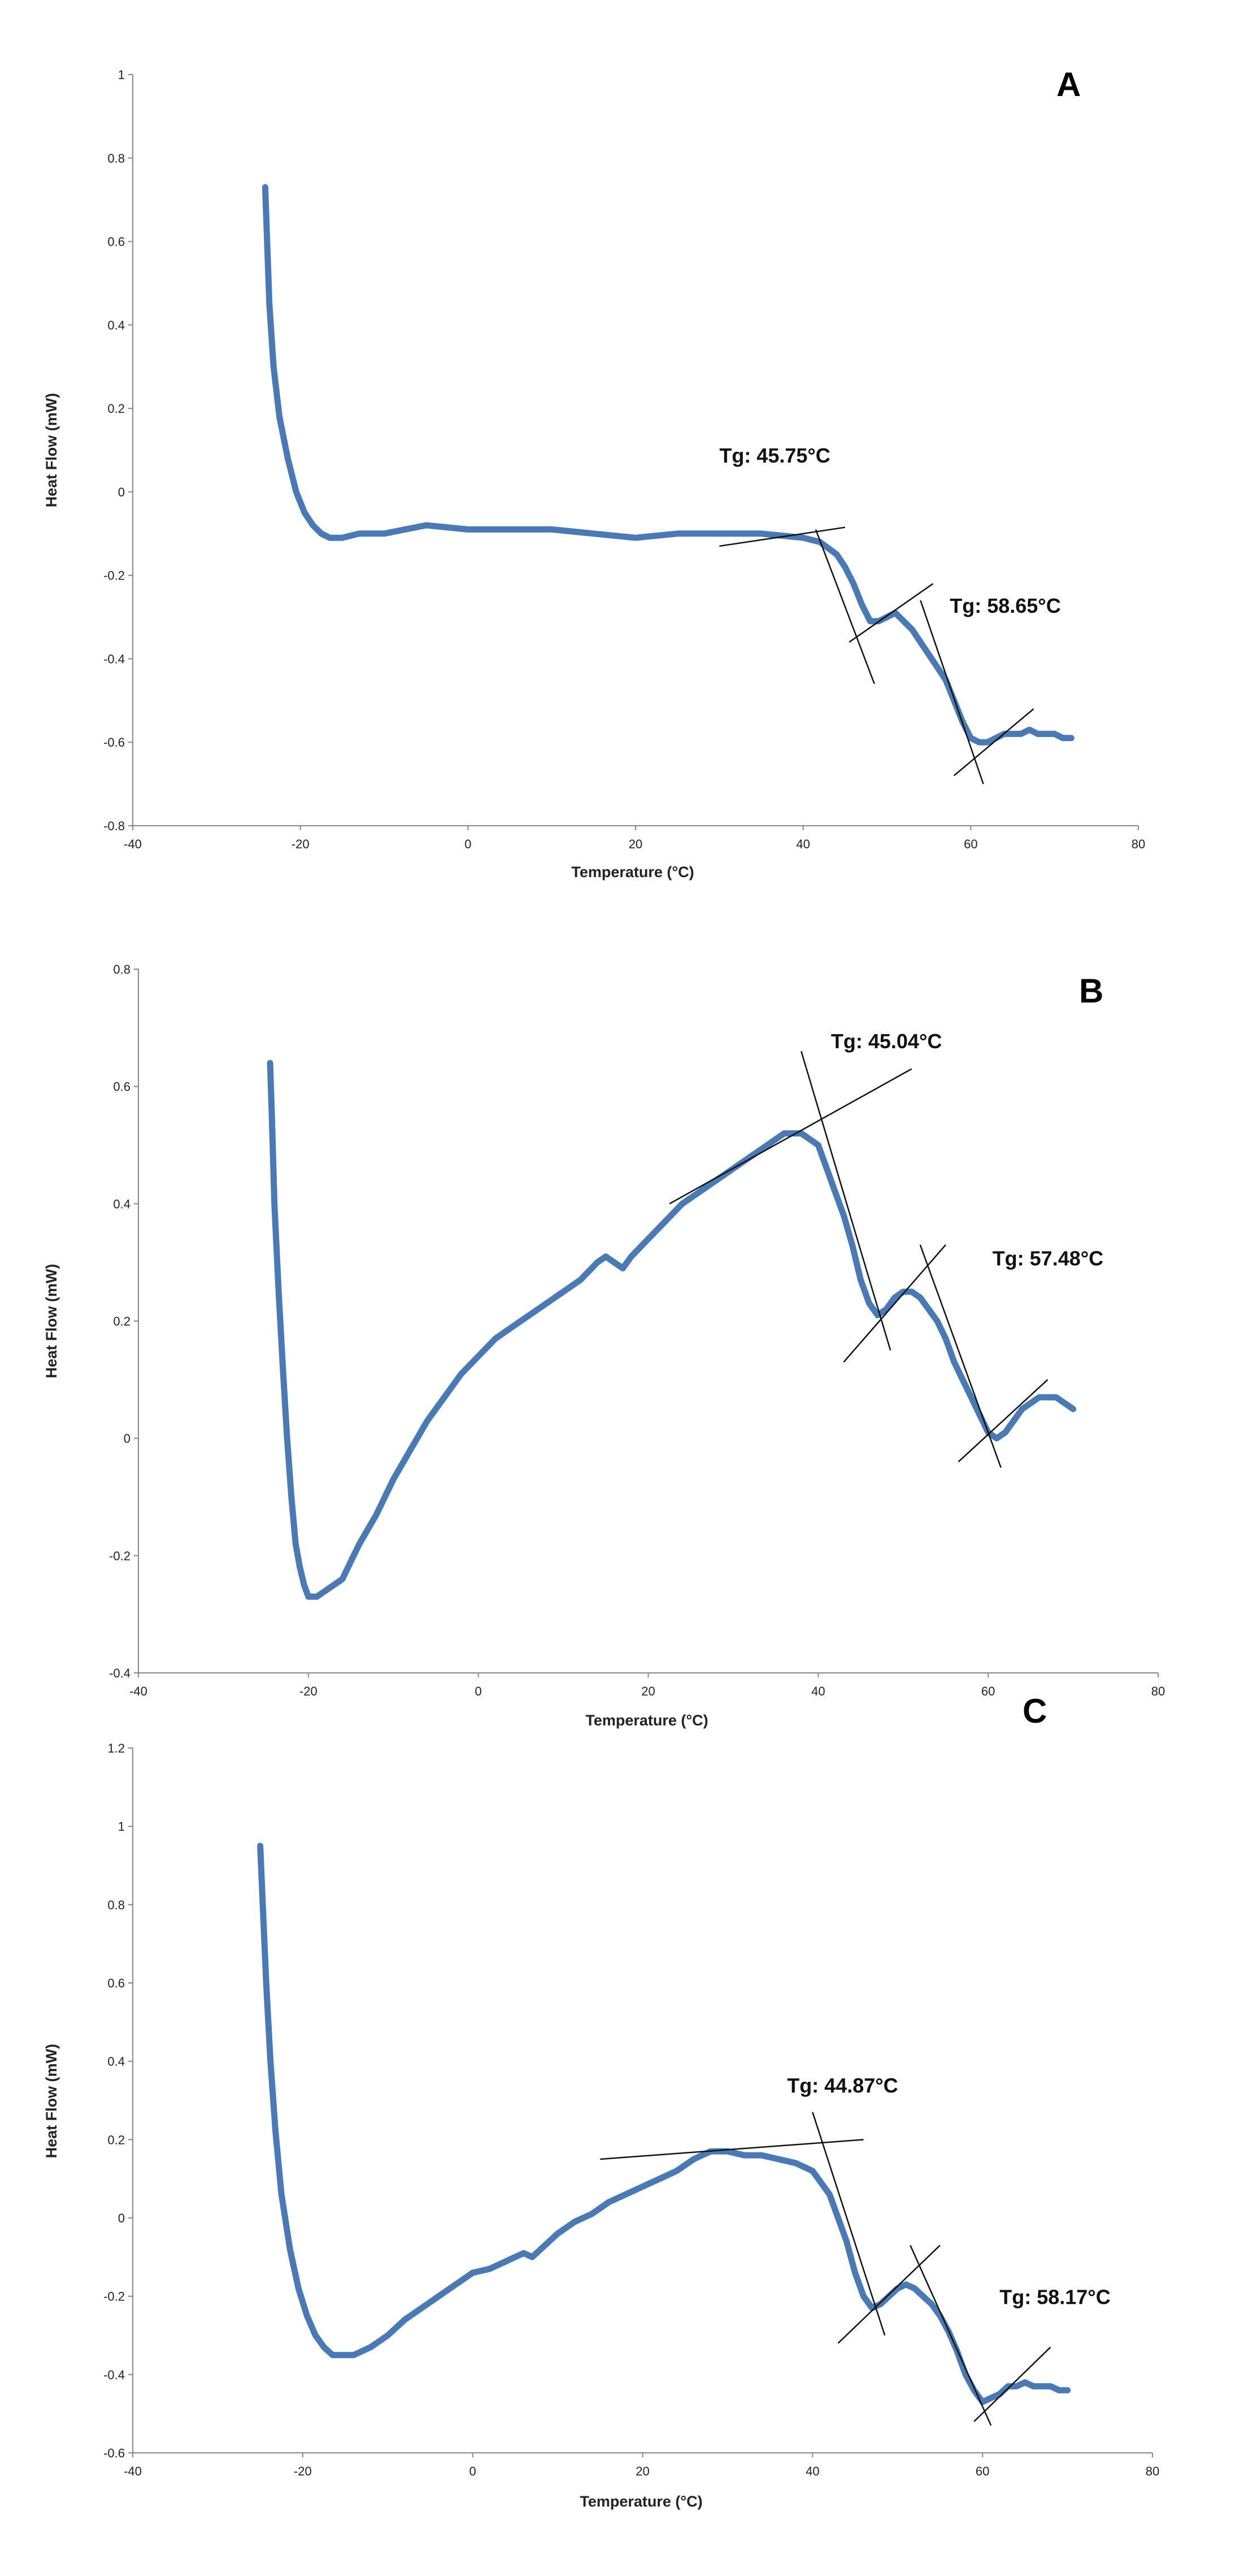 This screenshot has height=2576, width=1244. Describe the element at coordinates (774, 455) in the screenshot. I see `tg-annotation: Tg: 45.75°C` at that location.